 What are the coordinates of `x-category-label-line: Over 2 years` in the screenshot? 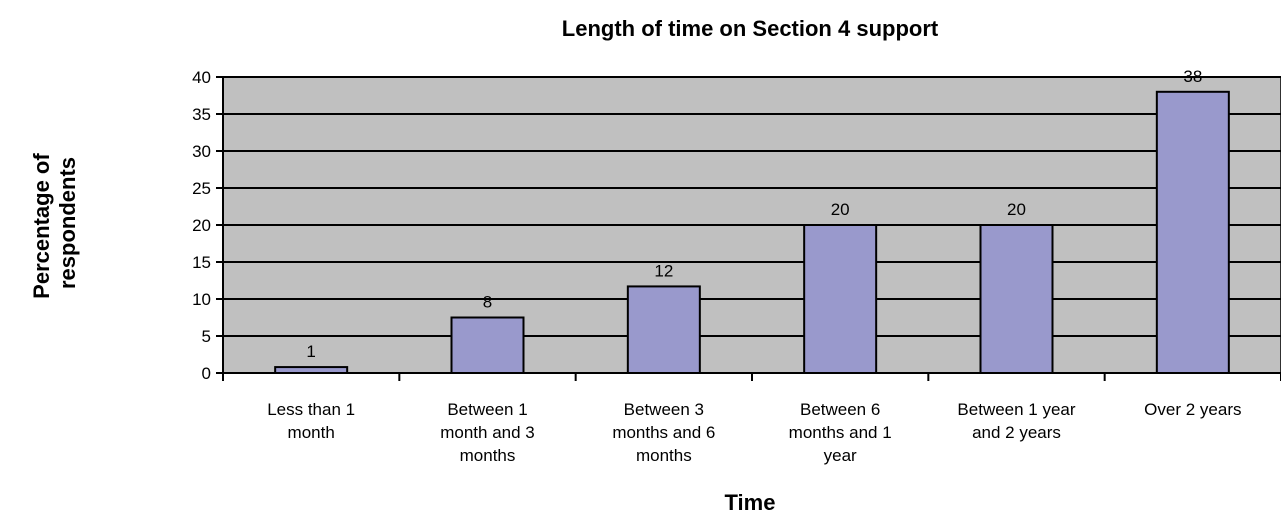 It's located at (1192, 409).